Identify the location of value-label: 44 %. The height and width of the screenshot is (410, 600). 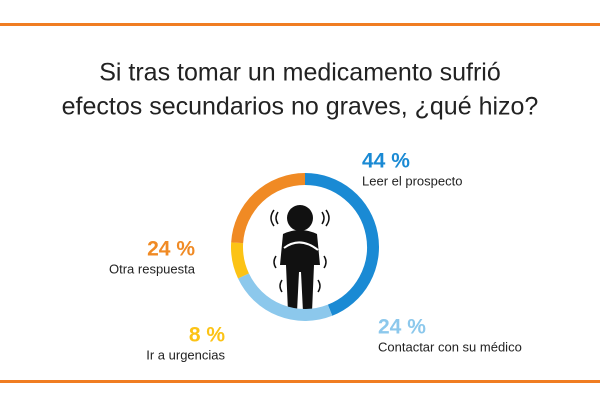
(386, 161).